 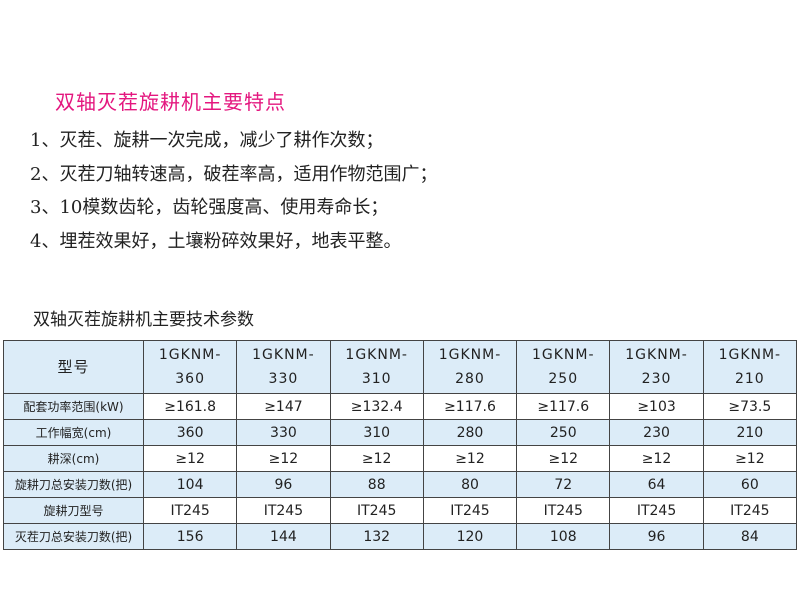 What do you see at coordinates (750, 484) in the screenshot?
I see `value-cell: 60` at bounding box center [750, 484].